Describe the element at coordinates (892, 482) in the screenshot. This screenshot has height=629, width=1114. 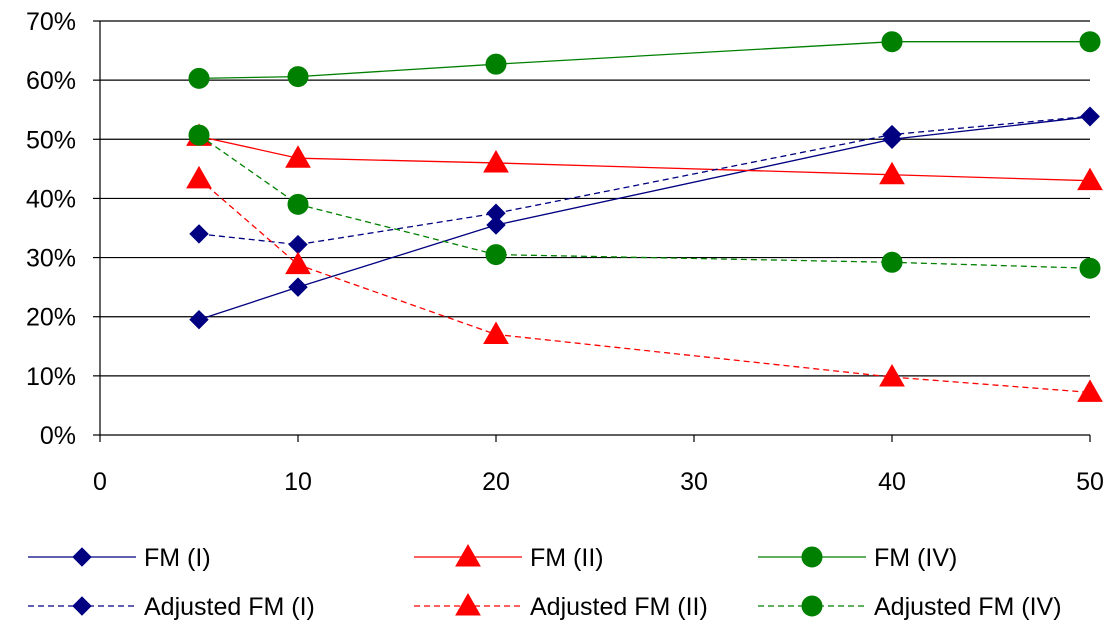
I see `x-tick-label: 40` at that location.